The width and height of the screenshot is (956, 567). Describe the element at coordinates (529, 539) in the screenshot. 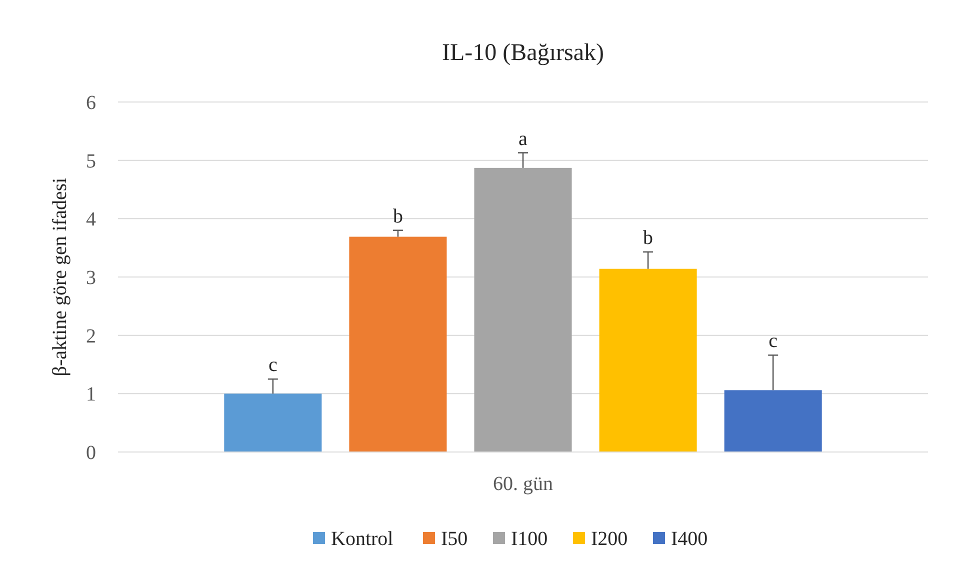

I see `legend-label: I100` at that location.